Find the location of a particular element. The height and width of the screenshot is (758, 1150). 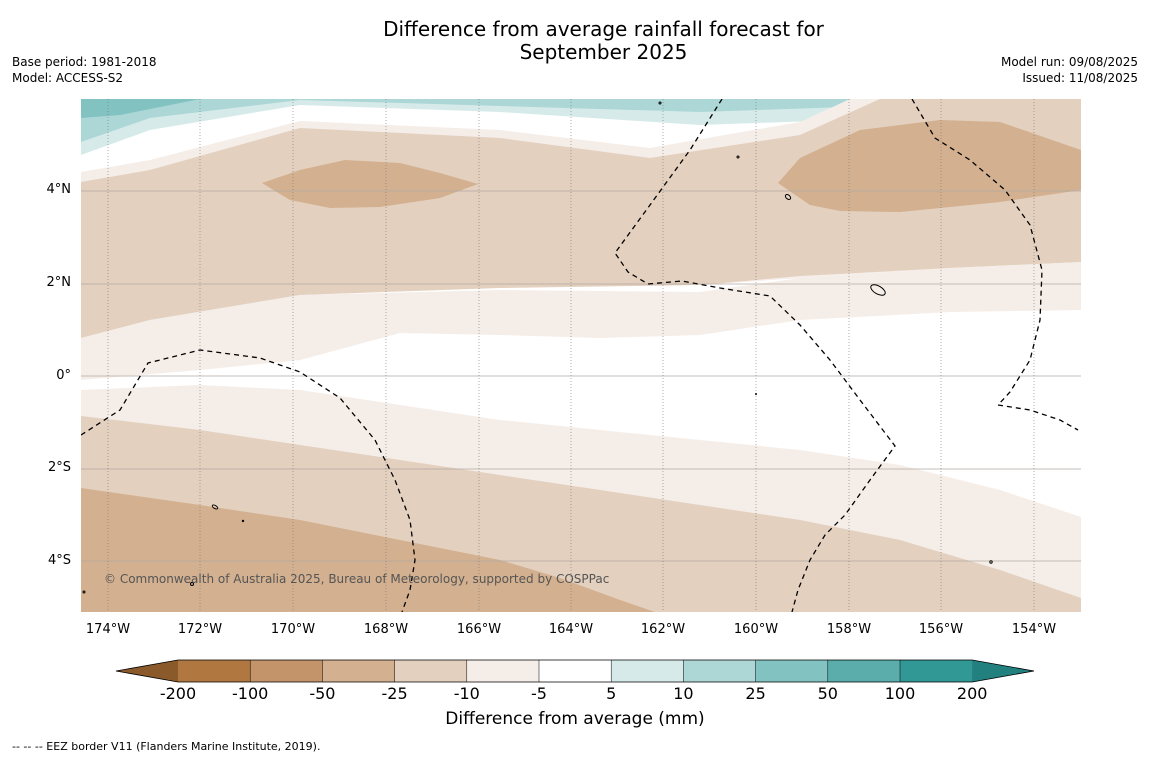

colorbar-tick-label: 25 is located at coordinates (755, 693).